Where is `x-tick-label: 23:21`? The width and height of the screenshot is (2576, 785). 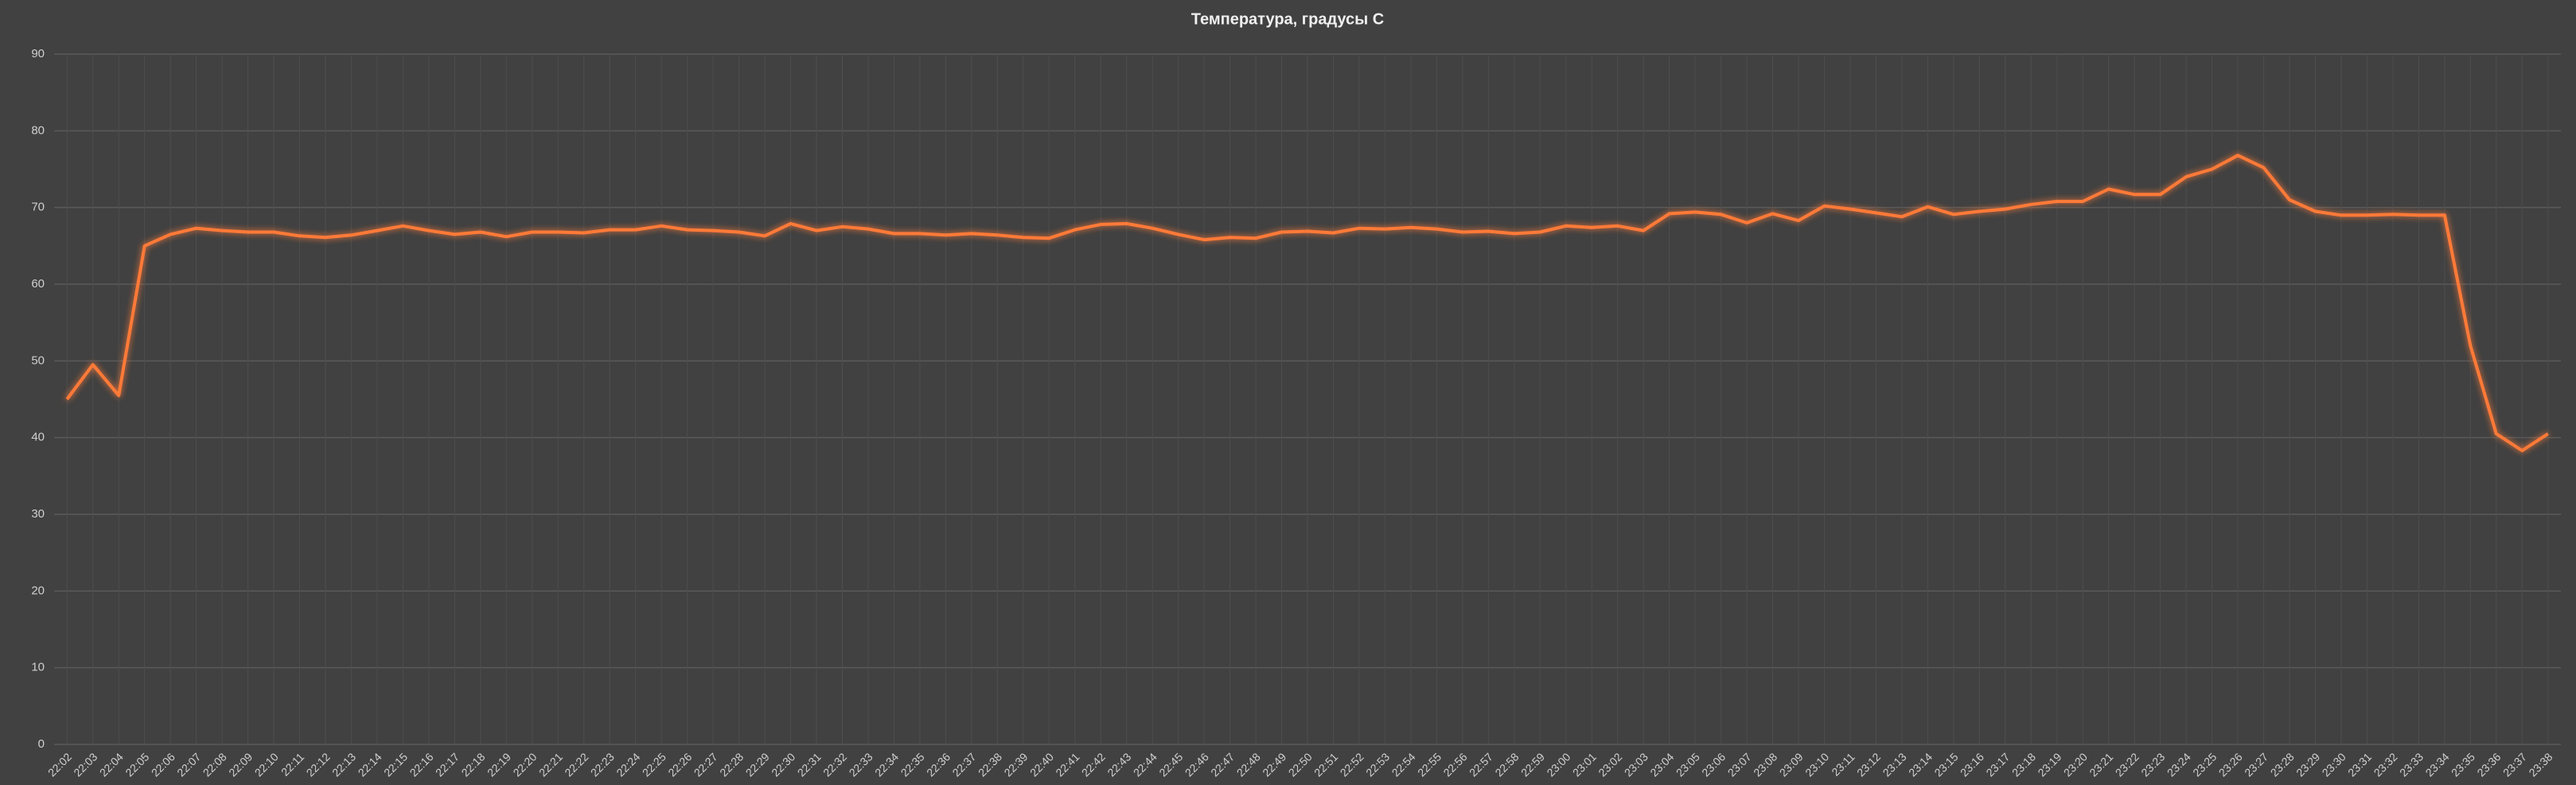 x-tick-label: 23:21 is located at coordinates (2101, 764).